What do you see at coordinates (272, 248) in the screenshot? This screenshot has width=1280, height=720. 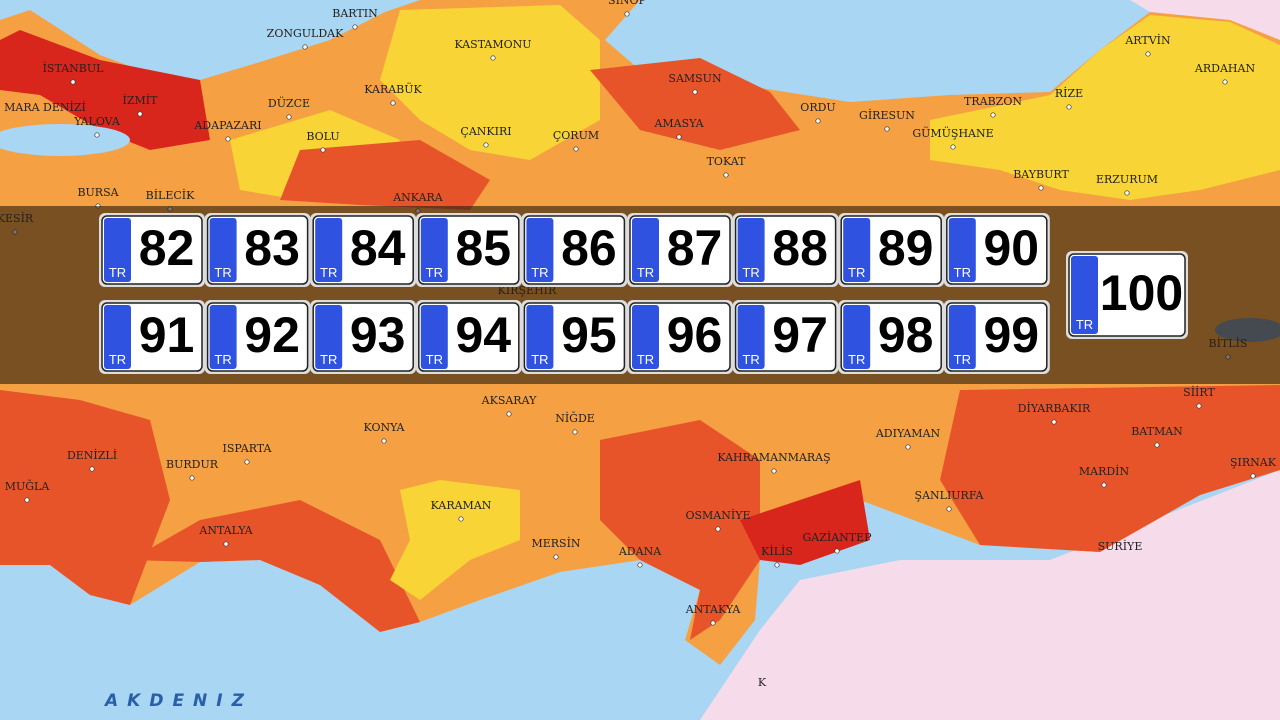 I see `plate-number: 83` at bounding box center [272, 248].